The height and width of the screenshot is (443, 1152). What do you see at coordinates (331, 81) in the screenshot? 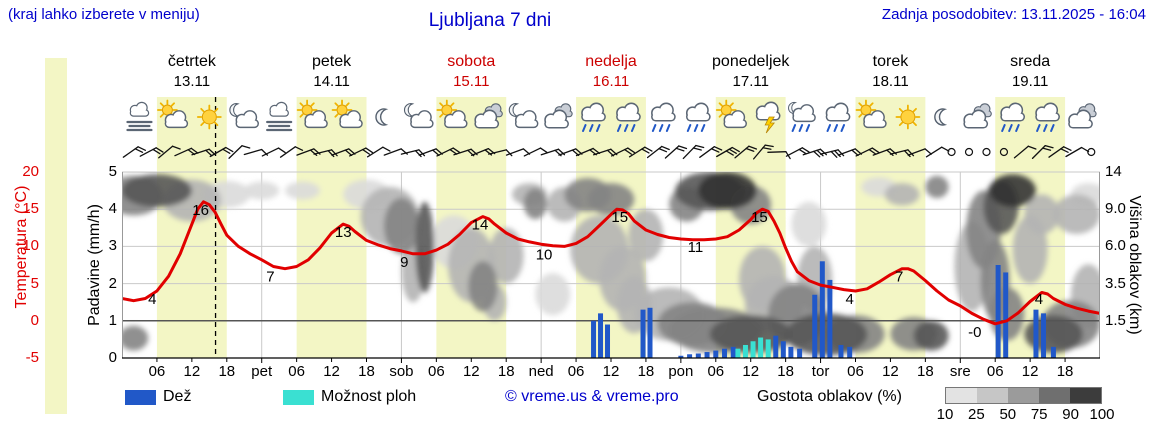
I see `day-date: 14.11` at bounding box center [331, 81].